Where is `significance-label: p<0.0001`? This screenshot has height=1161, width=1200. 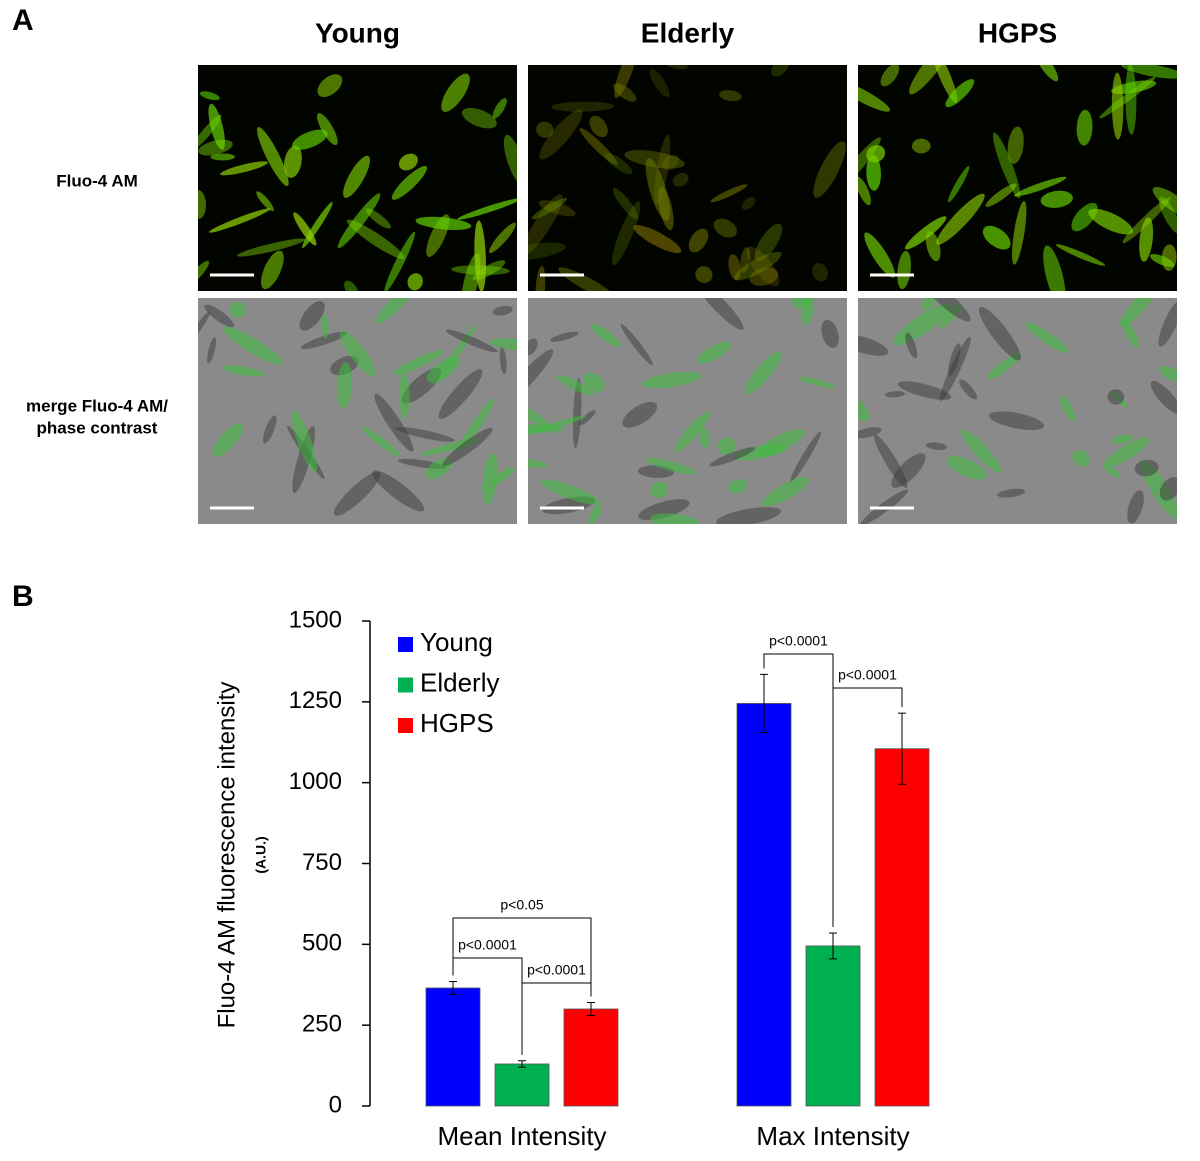
significance-label: p<0.0001 is located at coordinates (487, 945).